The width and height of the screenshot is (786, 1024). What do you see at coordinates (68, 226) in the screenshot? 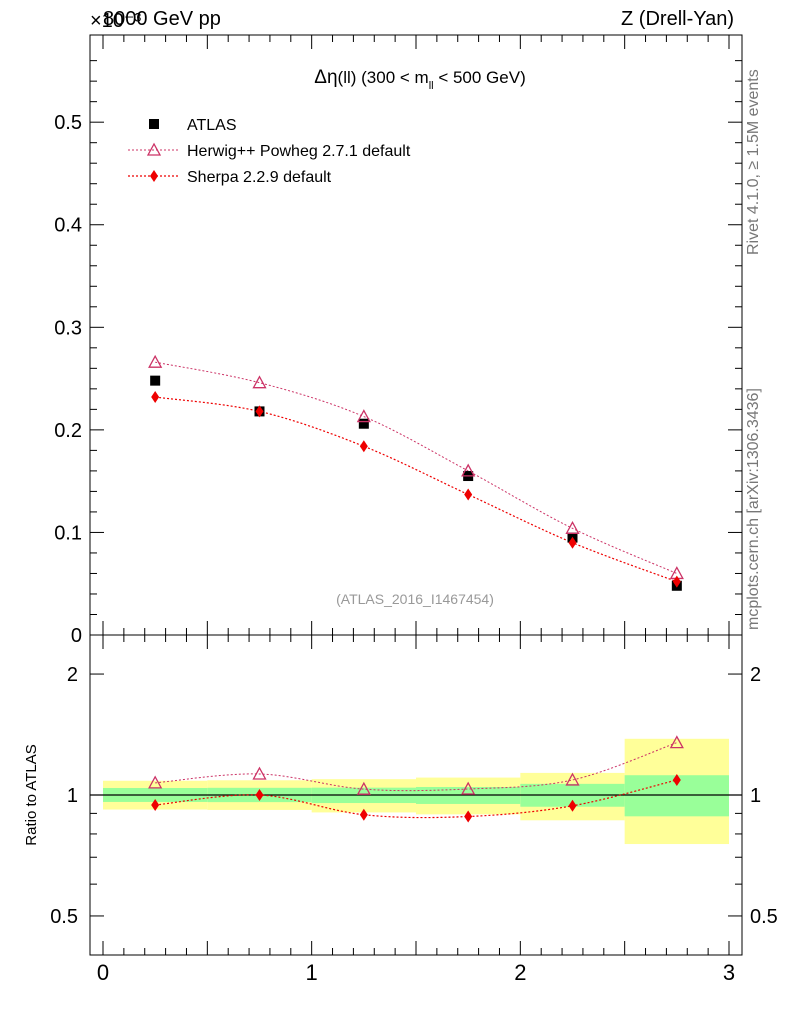
I see `y-tick-label: 0.4` at bounding box center [68, 226].